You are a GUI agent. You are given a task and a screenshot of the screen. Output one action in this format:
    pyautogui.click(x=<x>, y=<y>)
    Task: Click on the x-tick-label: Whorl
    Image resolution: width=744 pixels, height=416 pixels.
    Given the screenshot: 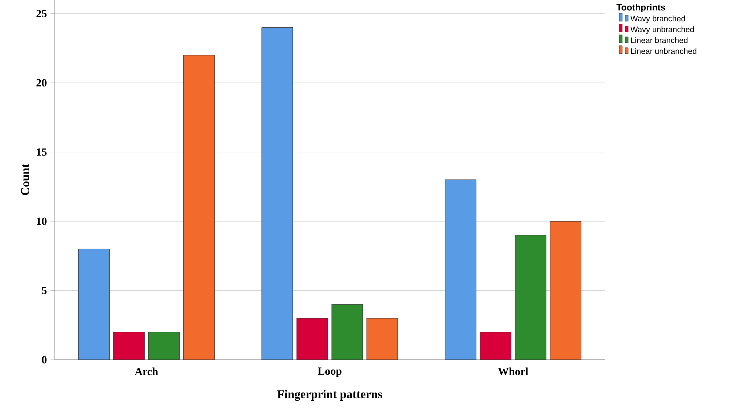 What is the action you would take?
    pyautogui.click(x=513, y=372)
    